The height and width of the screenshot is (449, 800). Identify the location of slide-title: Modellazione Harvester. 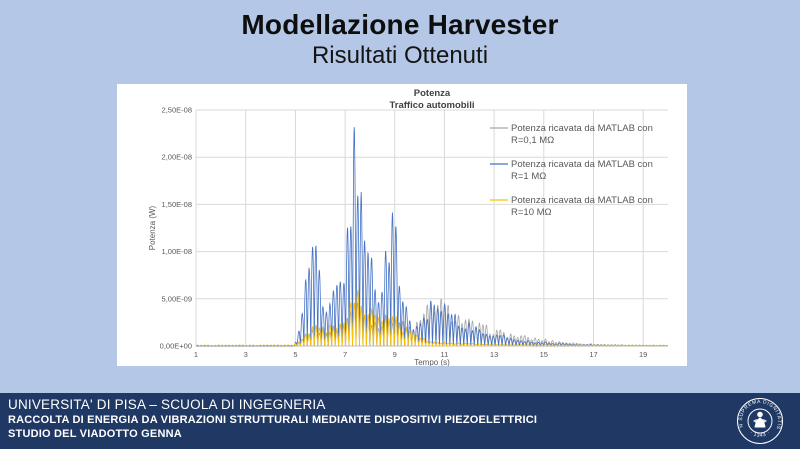
(400, 24).